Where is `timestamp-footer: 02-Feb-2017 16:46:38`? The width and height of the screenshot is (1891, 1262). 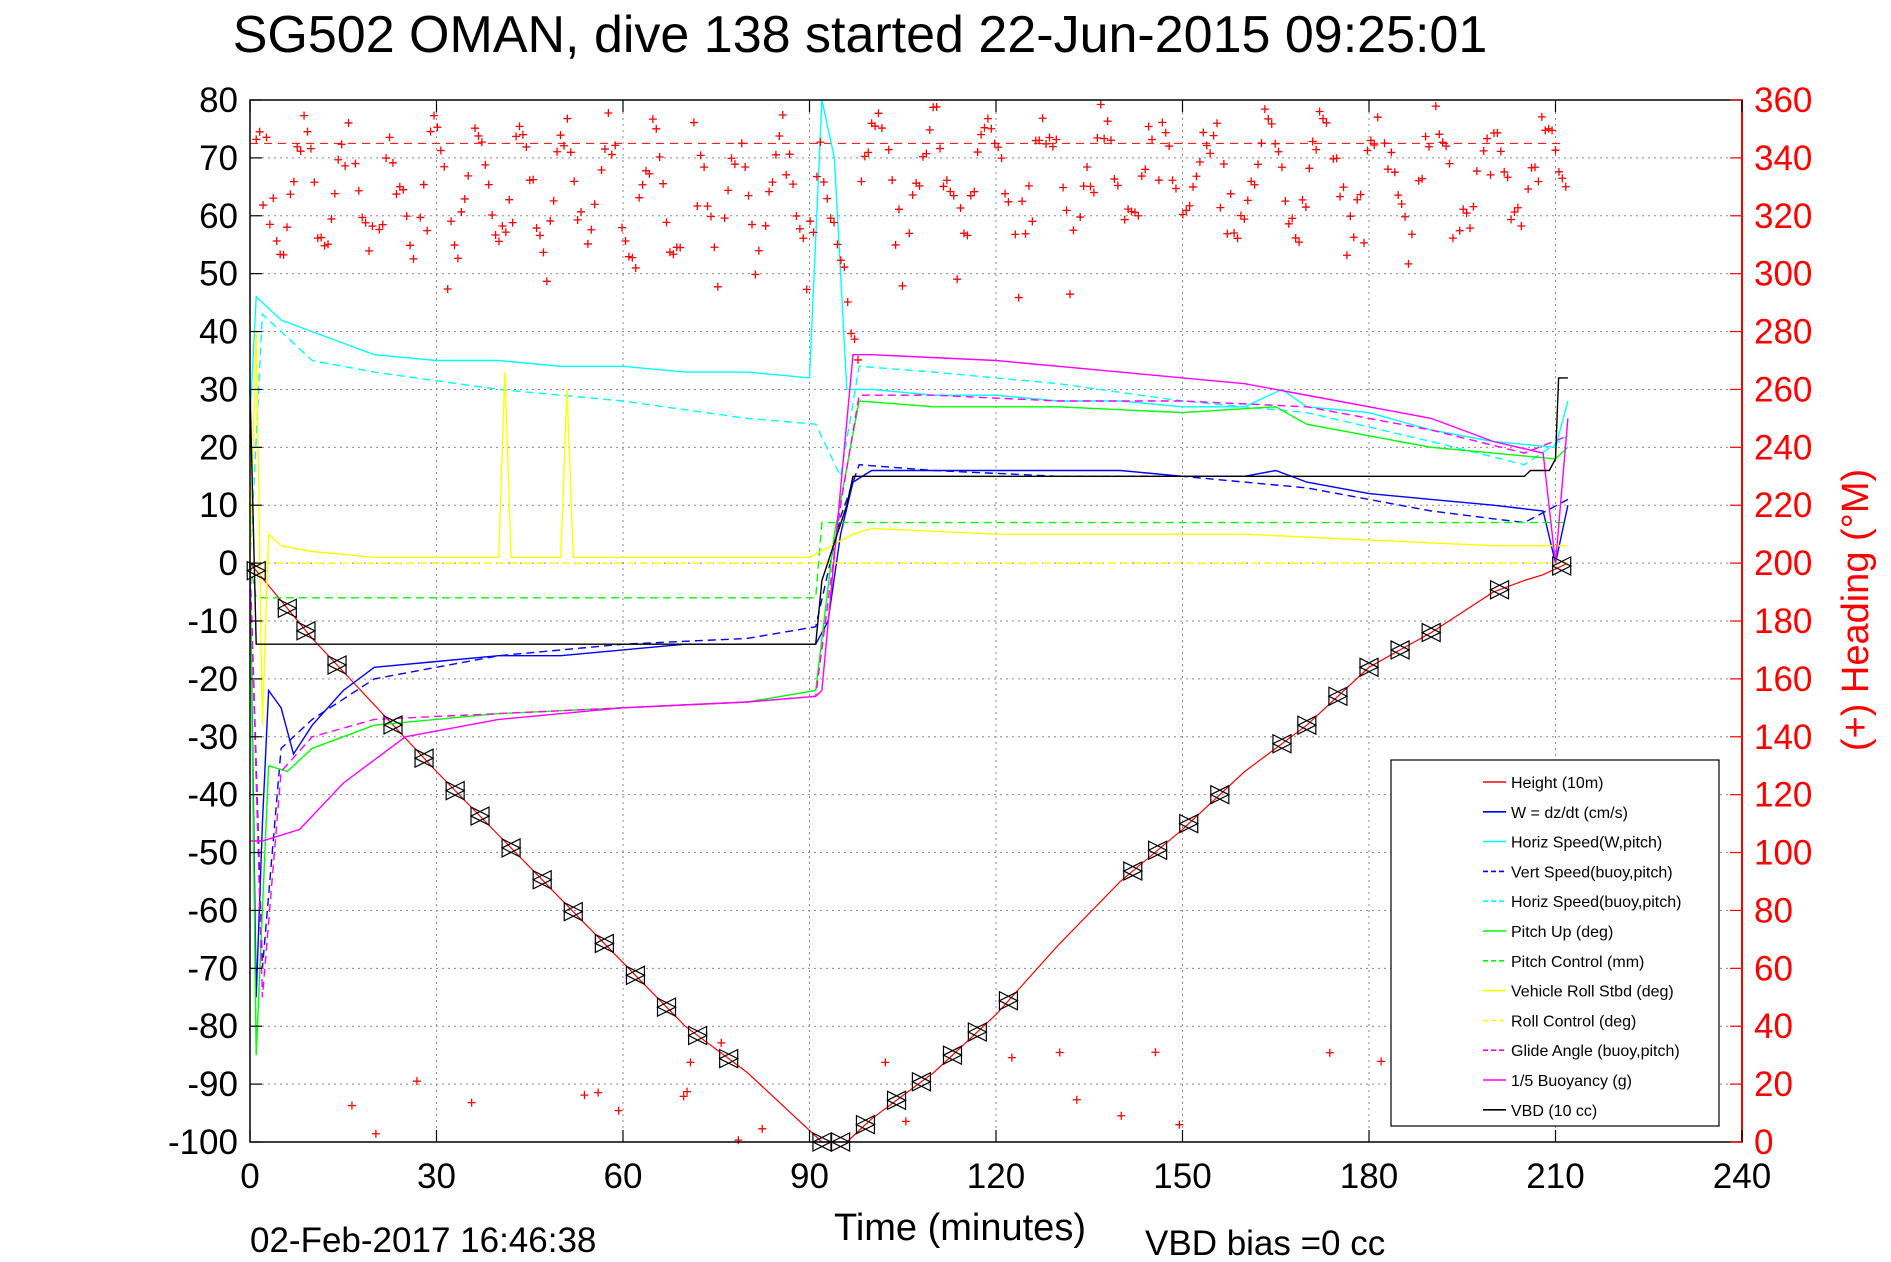 timestamp-footer: 02-Feb-2017 16:46:38 is located at coordinates (423, 1240).